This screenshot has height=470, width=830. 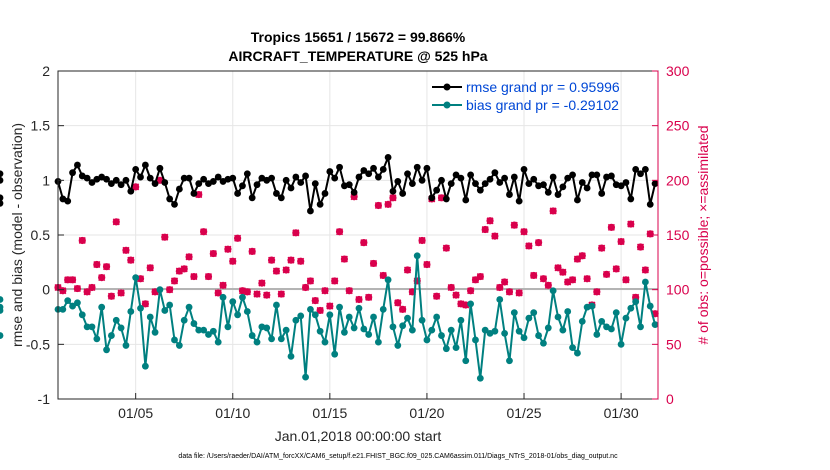 What do you see at coordinates (232, 413) in the screenshot?
I see `x-tick-label: 01/10` at bounding box center [232, 413].